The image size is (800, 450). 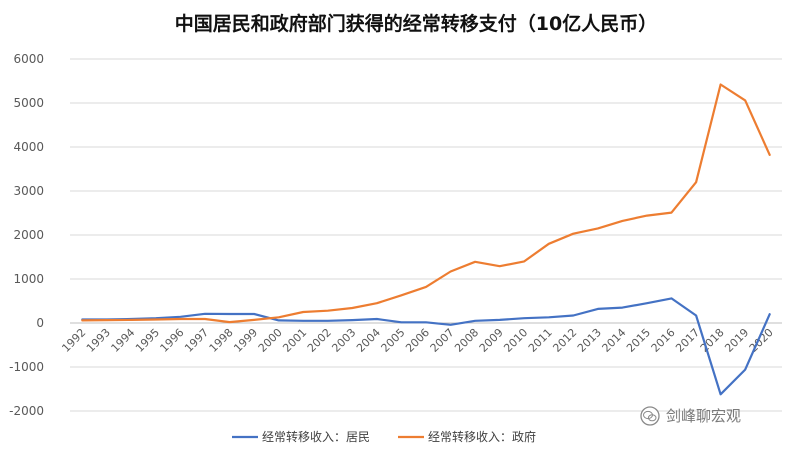 What do you see at coordinates (482, 436) in the screenshot?
I see `legend-label-1: 经常转移收入：政府` at bounding box center [482, 436].